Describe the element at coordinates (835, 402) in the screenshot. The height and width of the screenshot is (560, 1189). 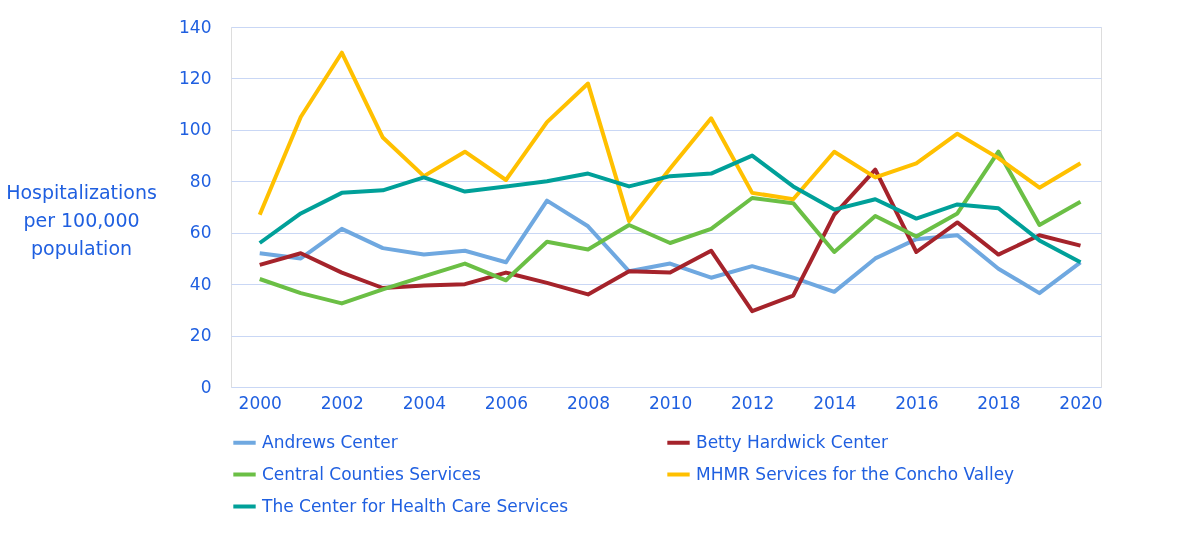
I see `x-tick-label: 2014` at that location.